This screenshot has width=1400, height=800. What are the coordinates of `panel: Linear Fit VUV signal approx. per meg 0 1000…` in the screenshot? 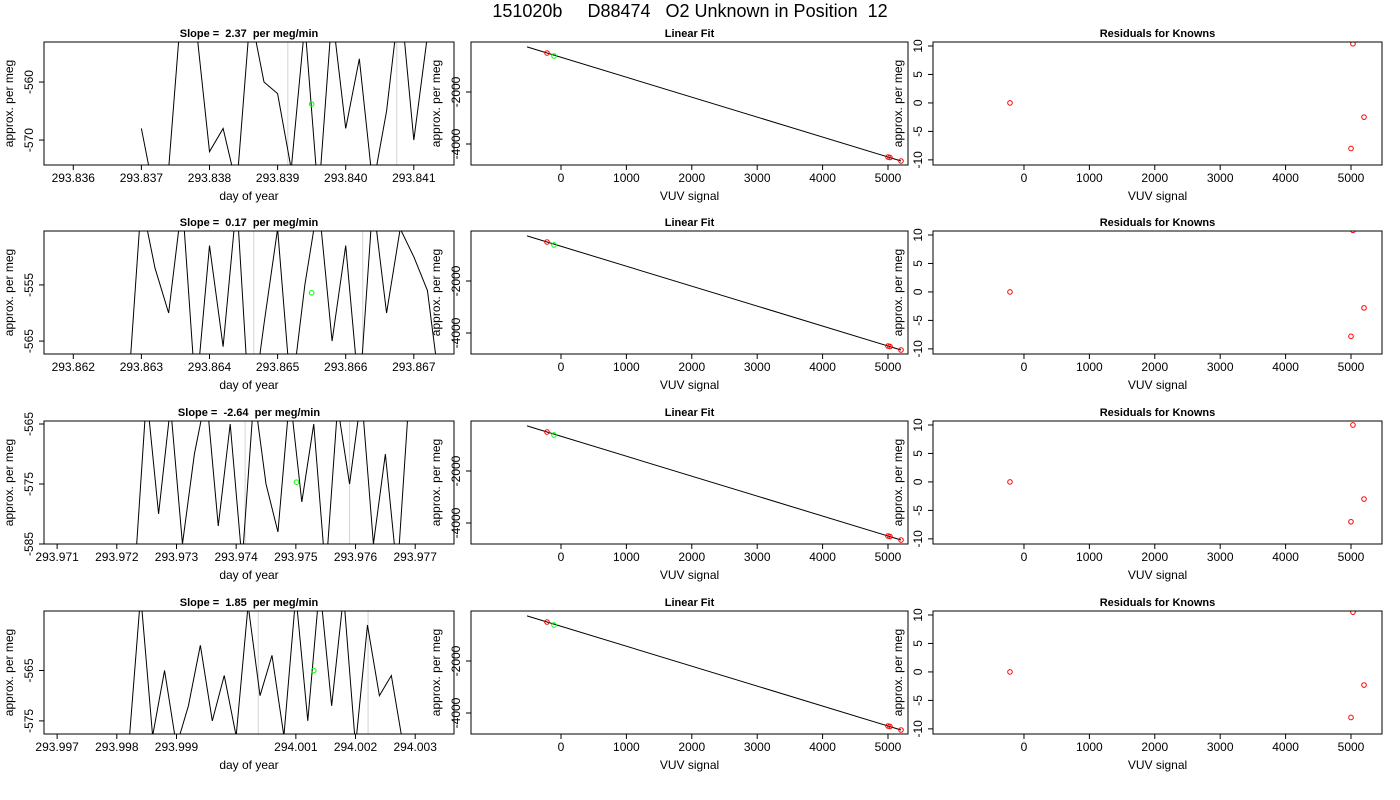 It's located at (669, 115).